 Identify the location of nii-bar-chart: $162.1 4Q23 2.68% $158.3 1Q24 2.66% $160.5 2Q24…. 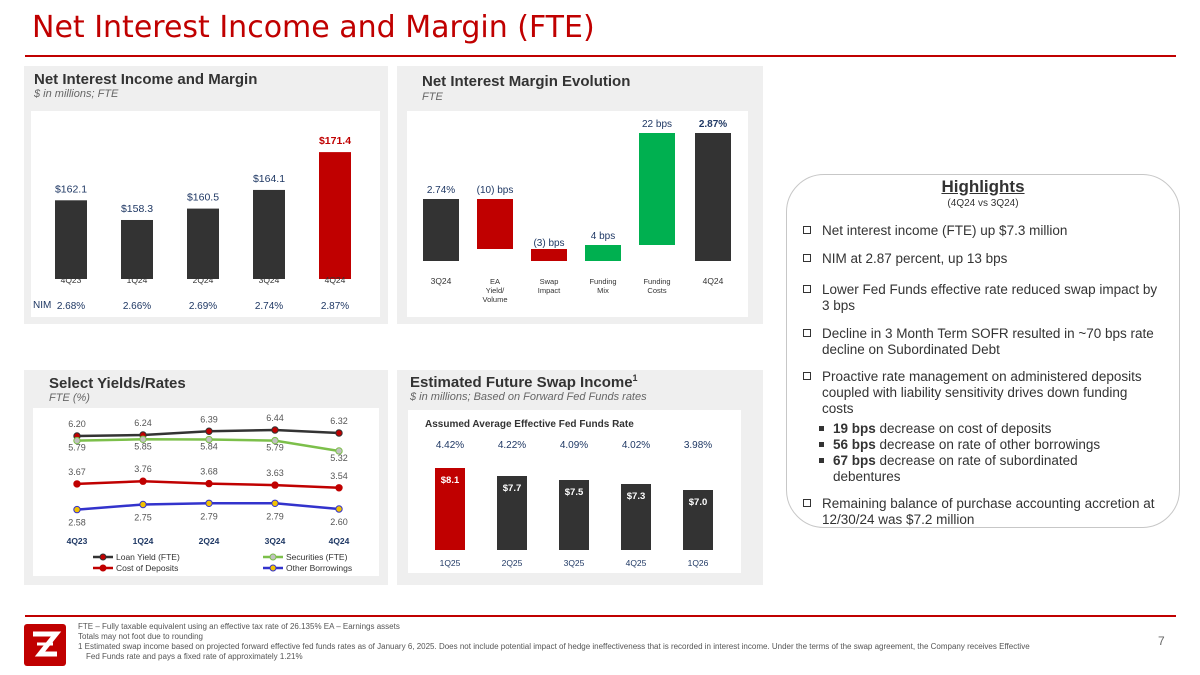
(192, 223).